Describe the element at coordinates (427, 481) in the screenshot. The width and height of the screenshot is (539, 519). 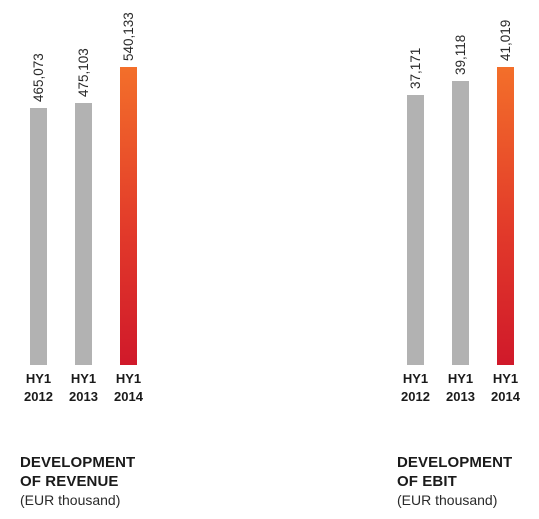
I see `ebit-title-line-2: OF EBIT` at that location.